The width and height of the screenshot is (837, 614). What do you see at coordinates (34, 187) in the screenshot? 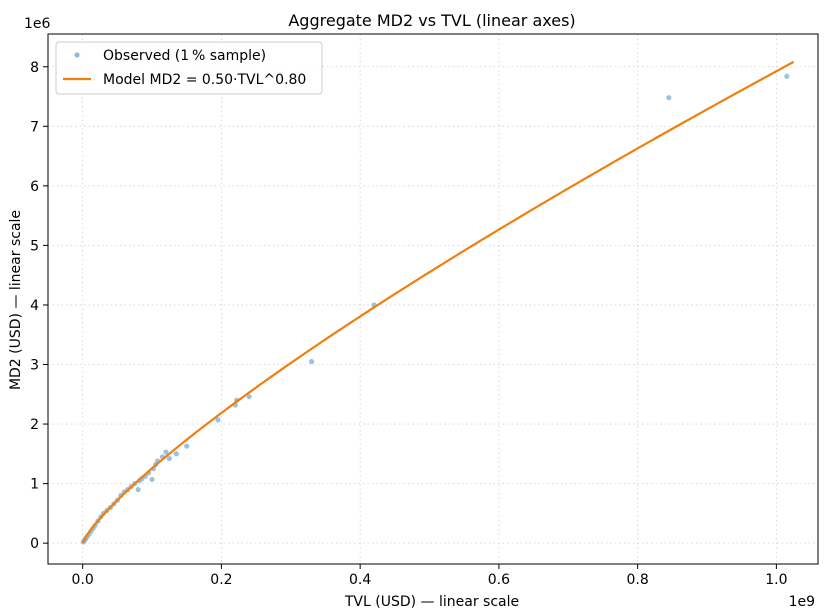
I see `y-tick-label: 6` at bounding box center [34, 187].